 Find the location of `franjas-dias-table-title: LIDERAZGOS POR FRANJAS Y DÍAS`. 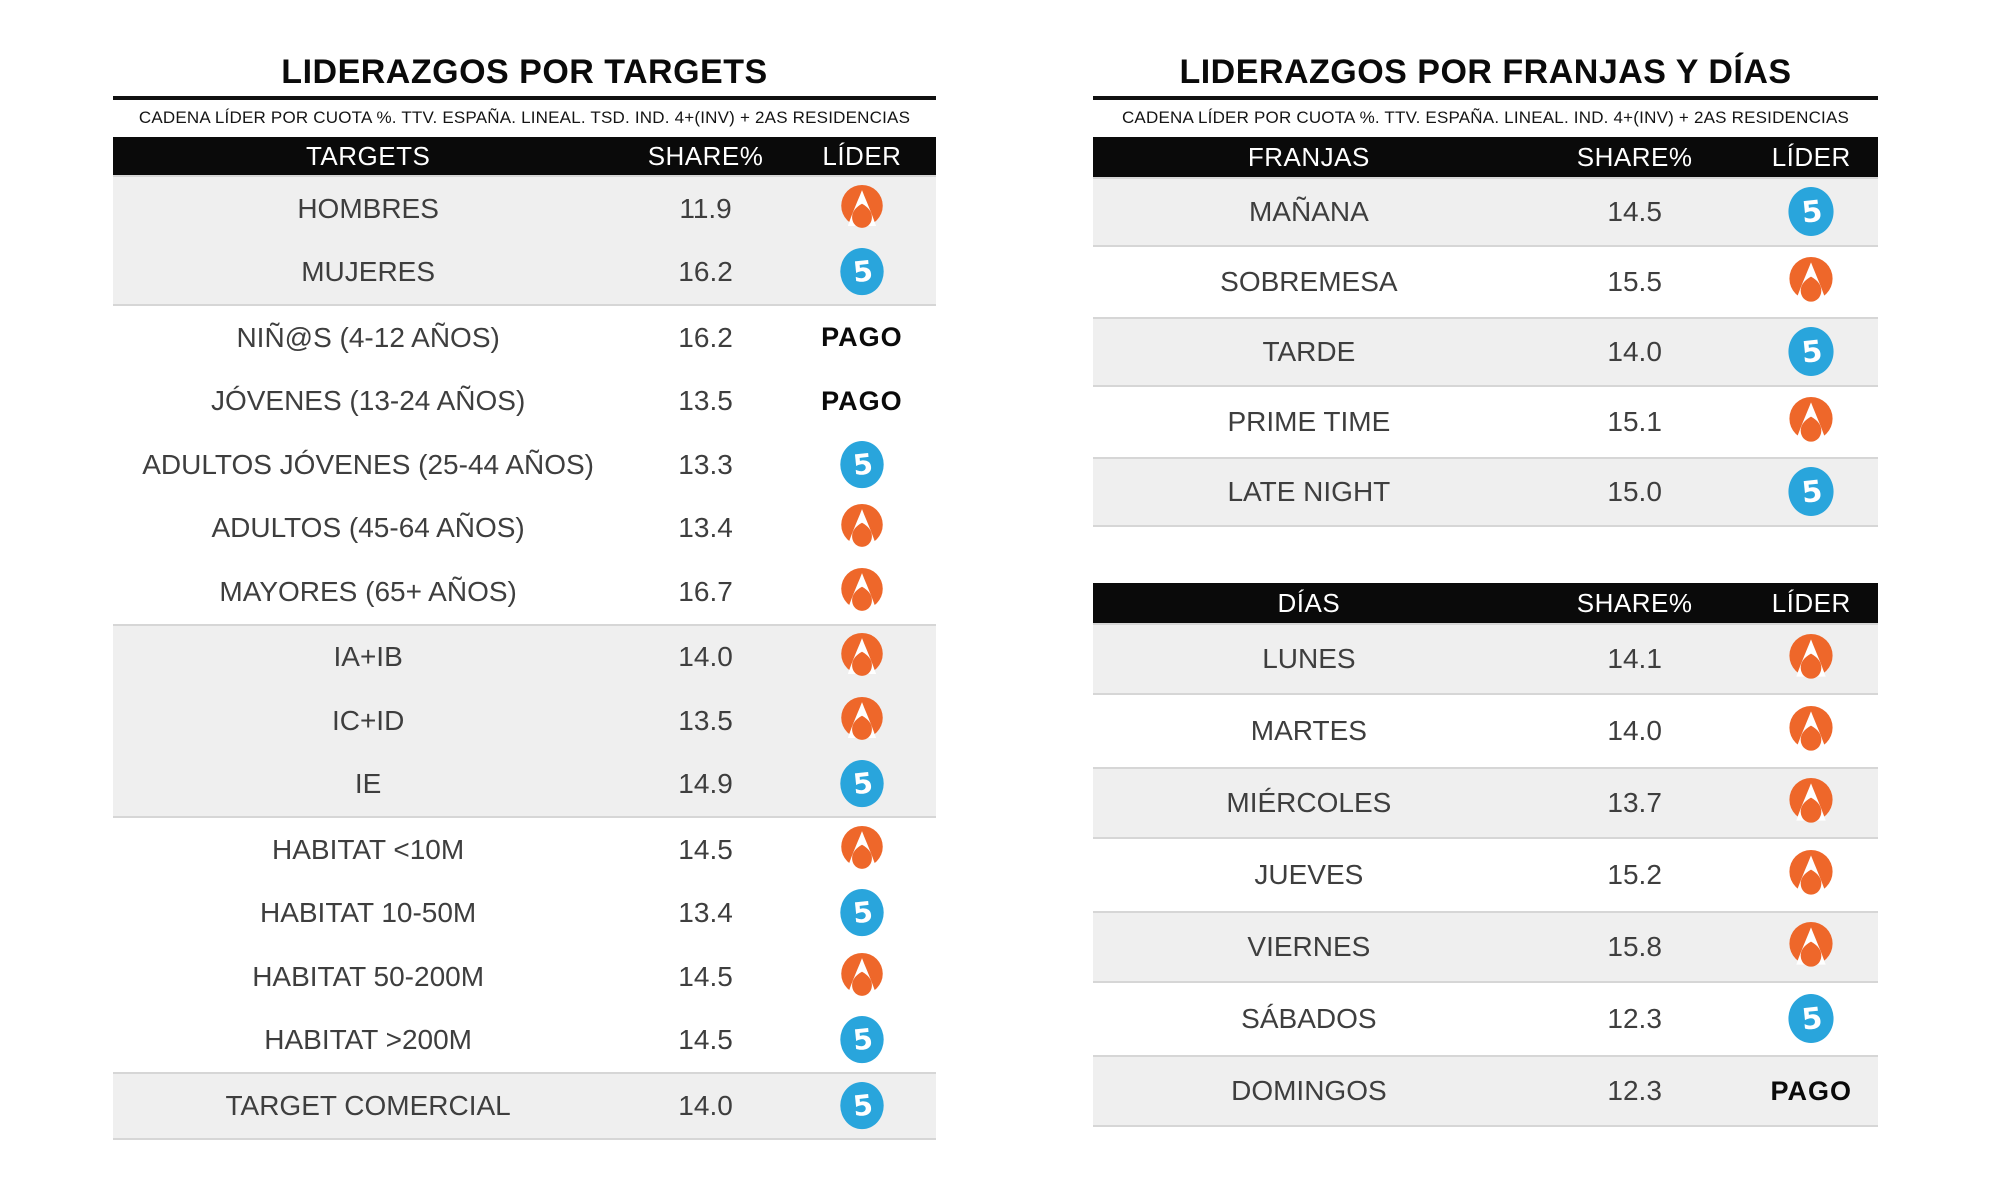

franjas-dias-table-title: LIDERAZGOS POR FRANJAS Y DÍAS is located at coordinates (1485, 72).